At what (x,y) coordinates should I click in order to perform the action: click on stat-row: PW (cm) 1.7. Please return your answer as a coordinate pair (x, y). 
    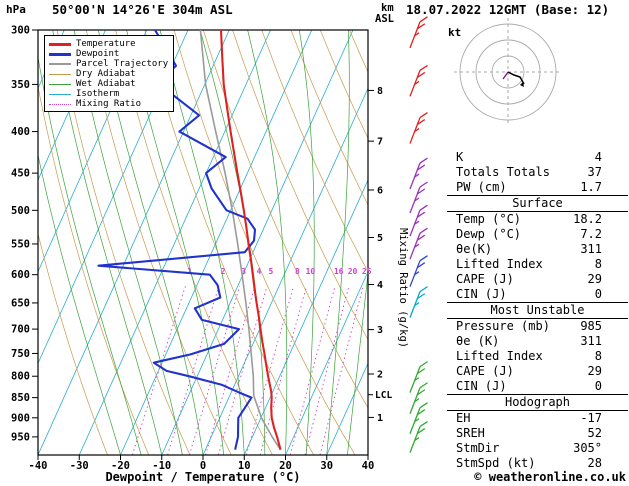
    Looking at the image, I should click on (537, 187).